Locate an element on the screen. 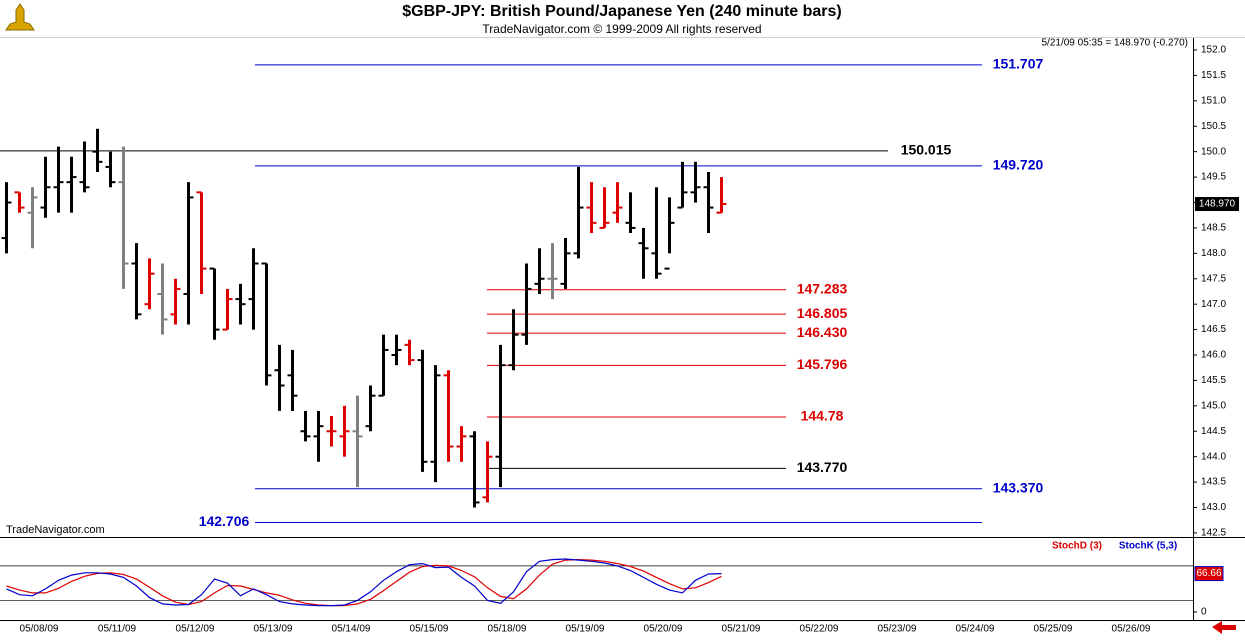 The height and width of the screenshot is (640, 1245). y-tick-label: 144.0 is located at coordinates (1213, 456).